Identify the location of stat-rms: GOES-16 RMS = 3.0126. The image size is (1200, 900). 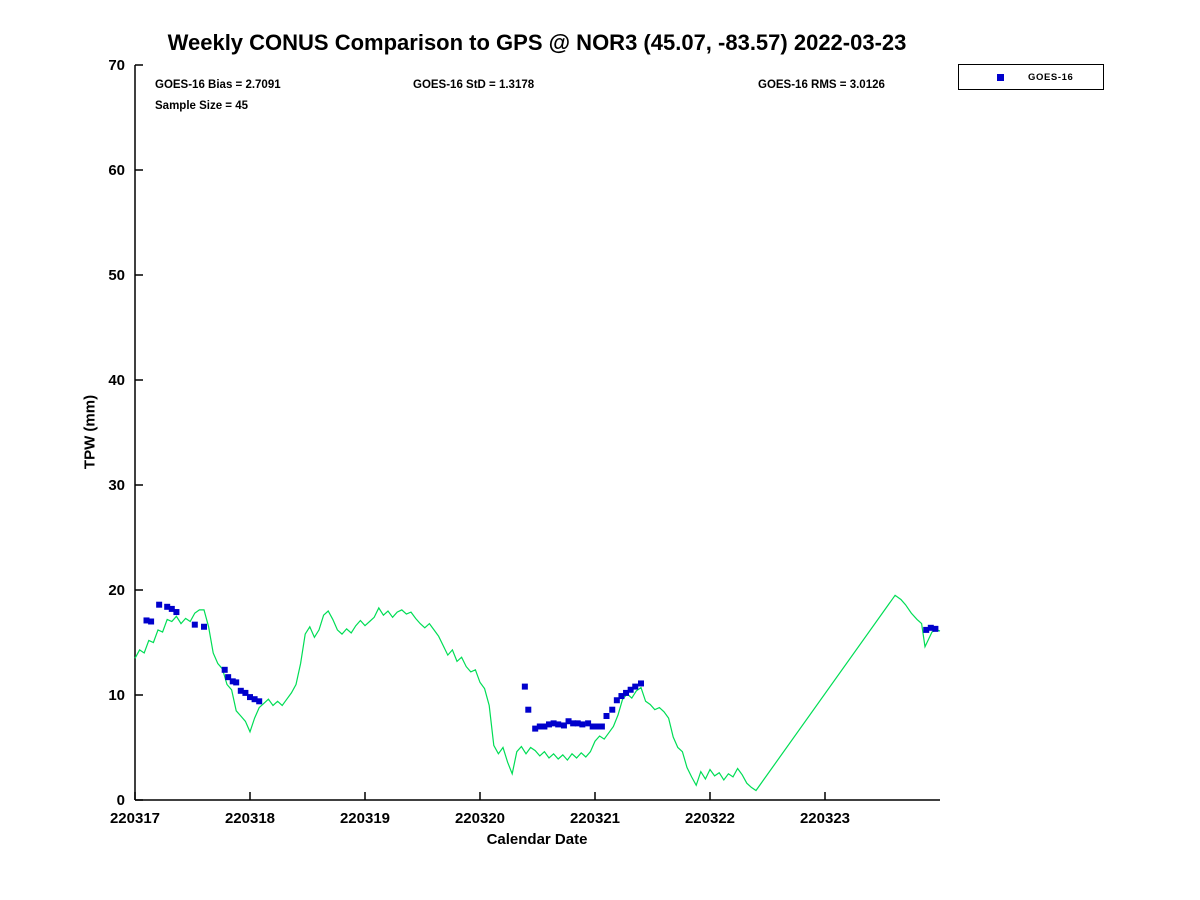
(821, 85).